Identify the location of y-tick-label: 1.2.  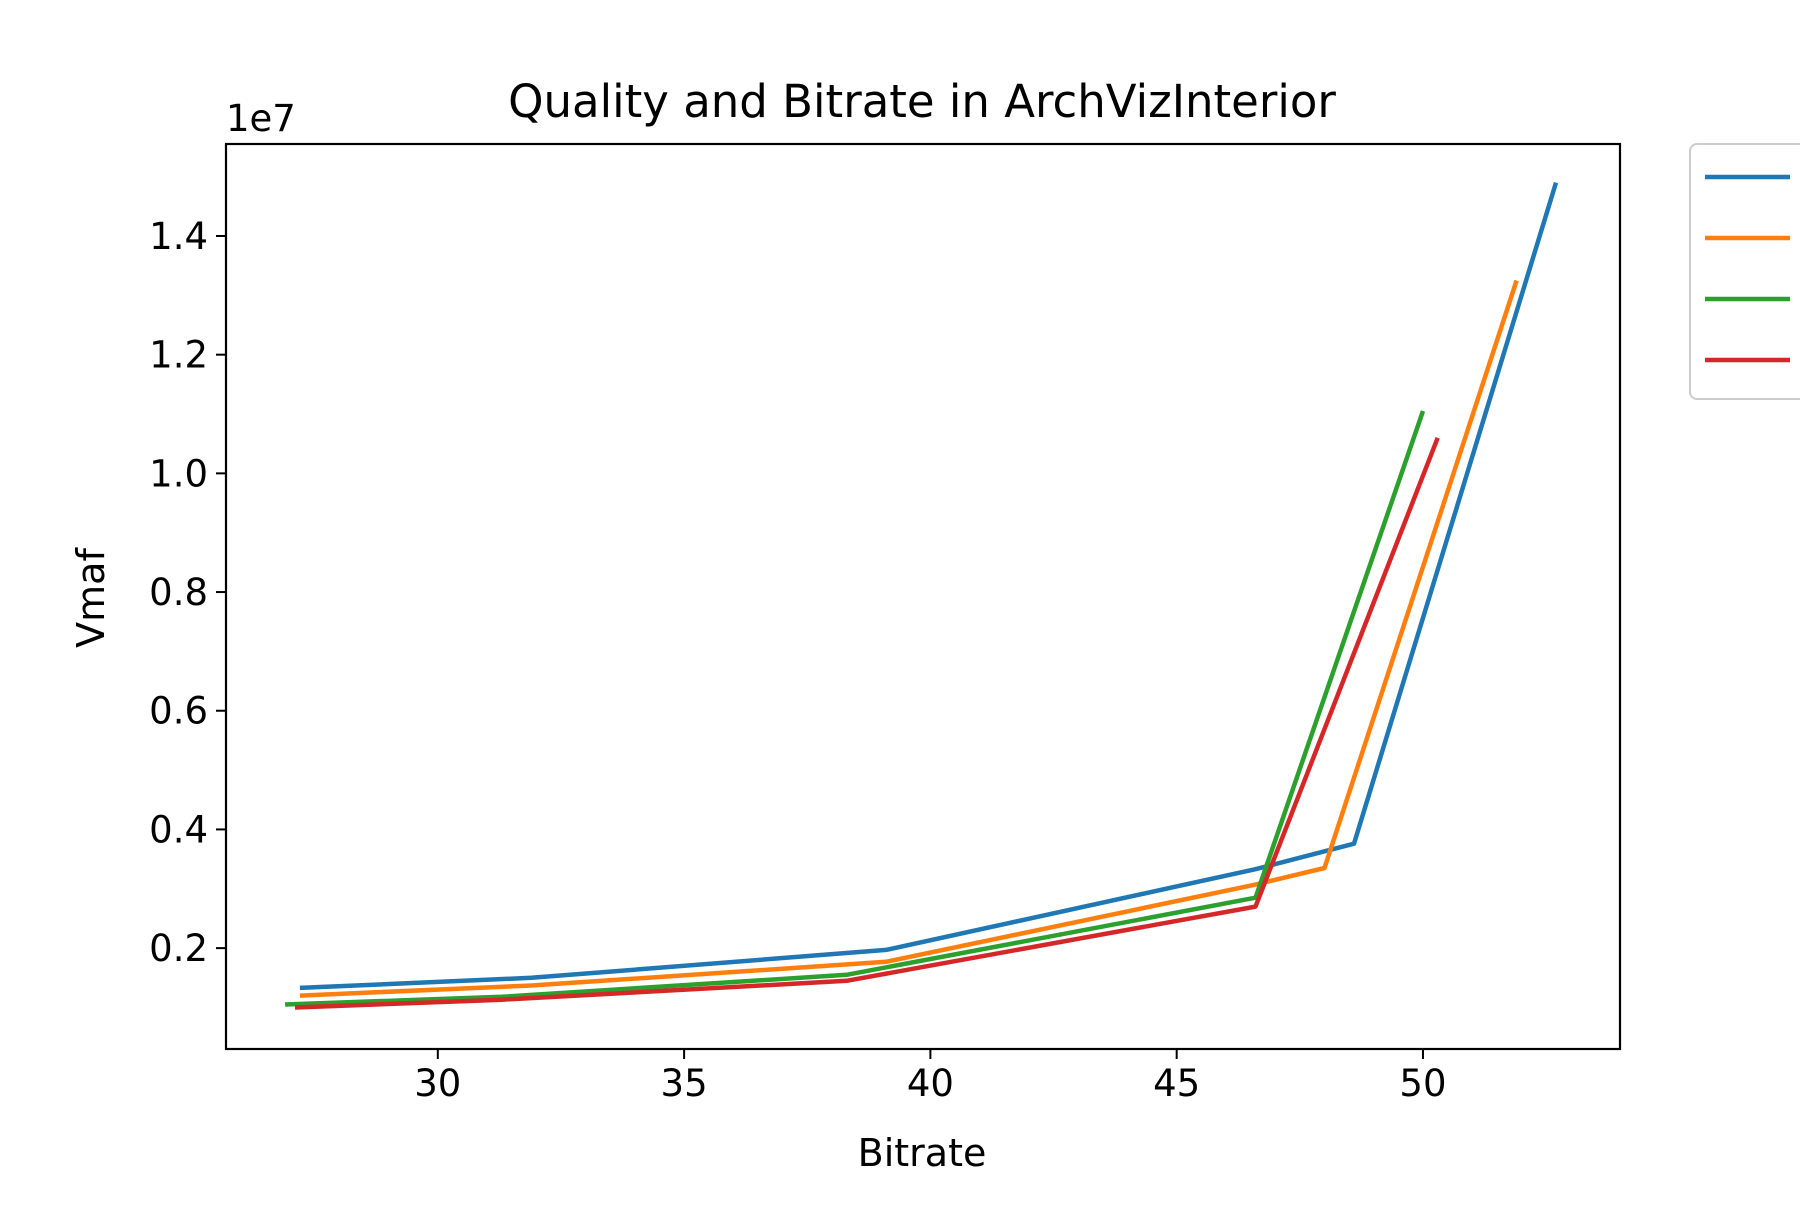
(178, 355).